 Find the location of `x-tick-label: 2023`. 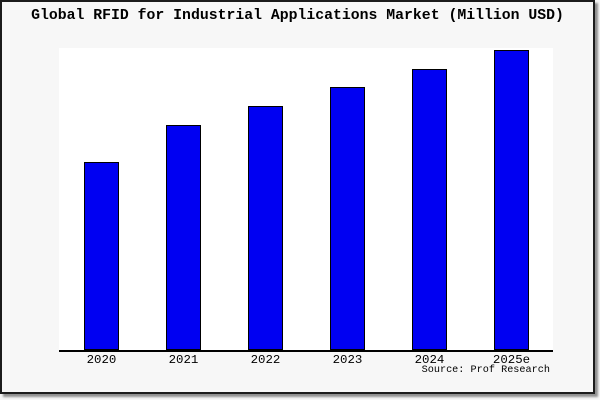

x-tick-label: 2023 is located at coordinates (347, 360).